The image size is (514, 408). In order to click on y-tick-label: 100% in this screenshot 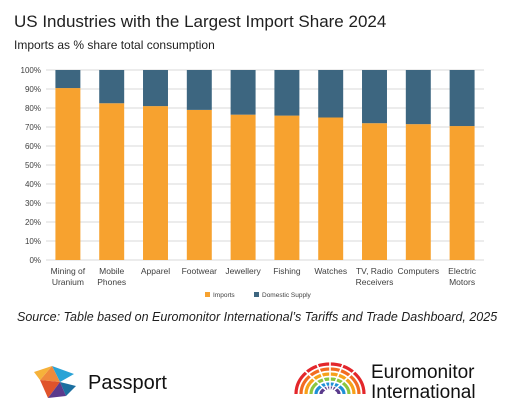, I will do `click(31, 70)`.